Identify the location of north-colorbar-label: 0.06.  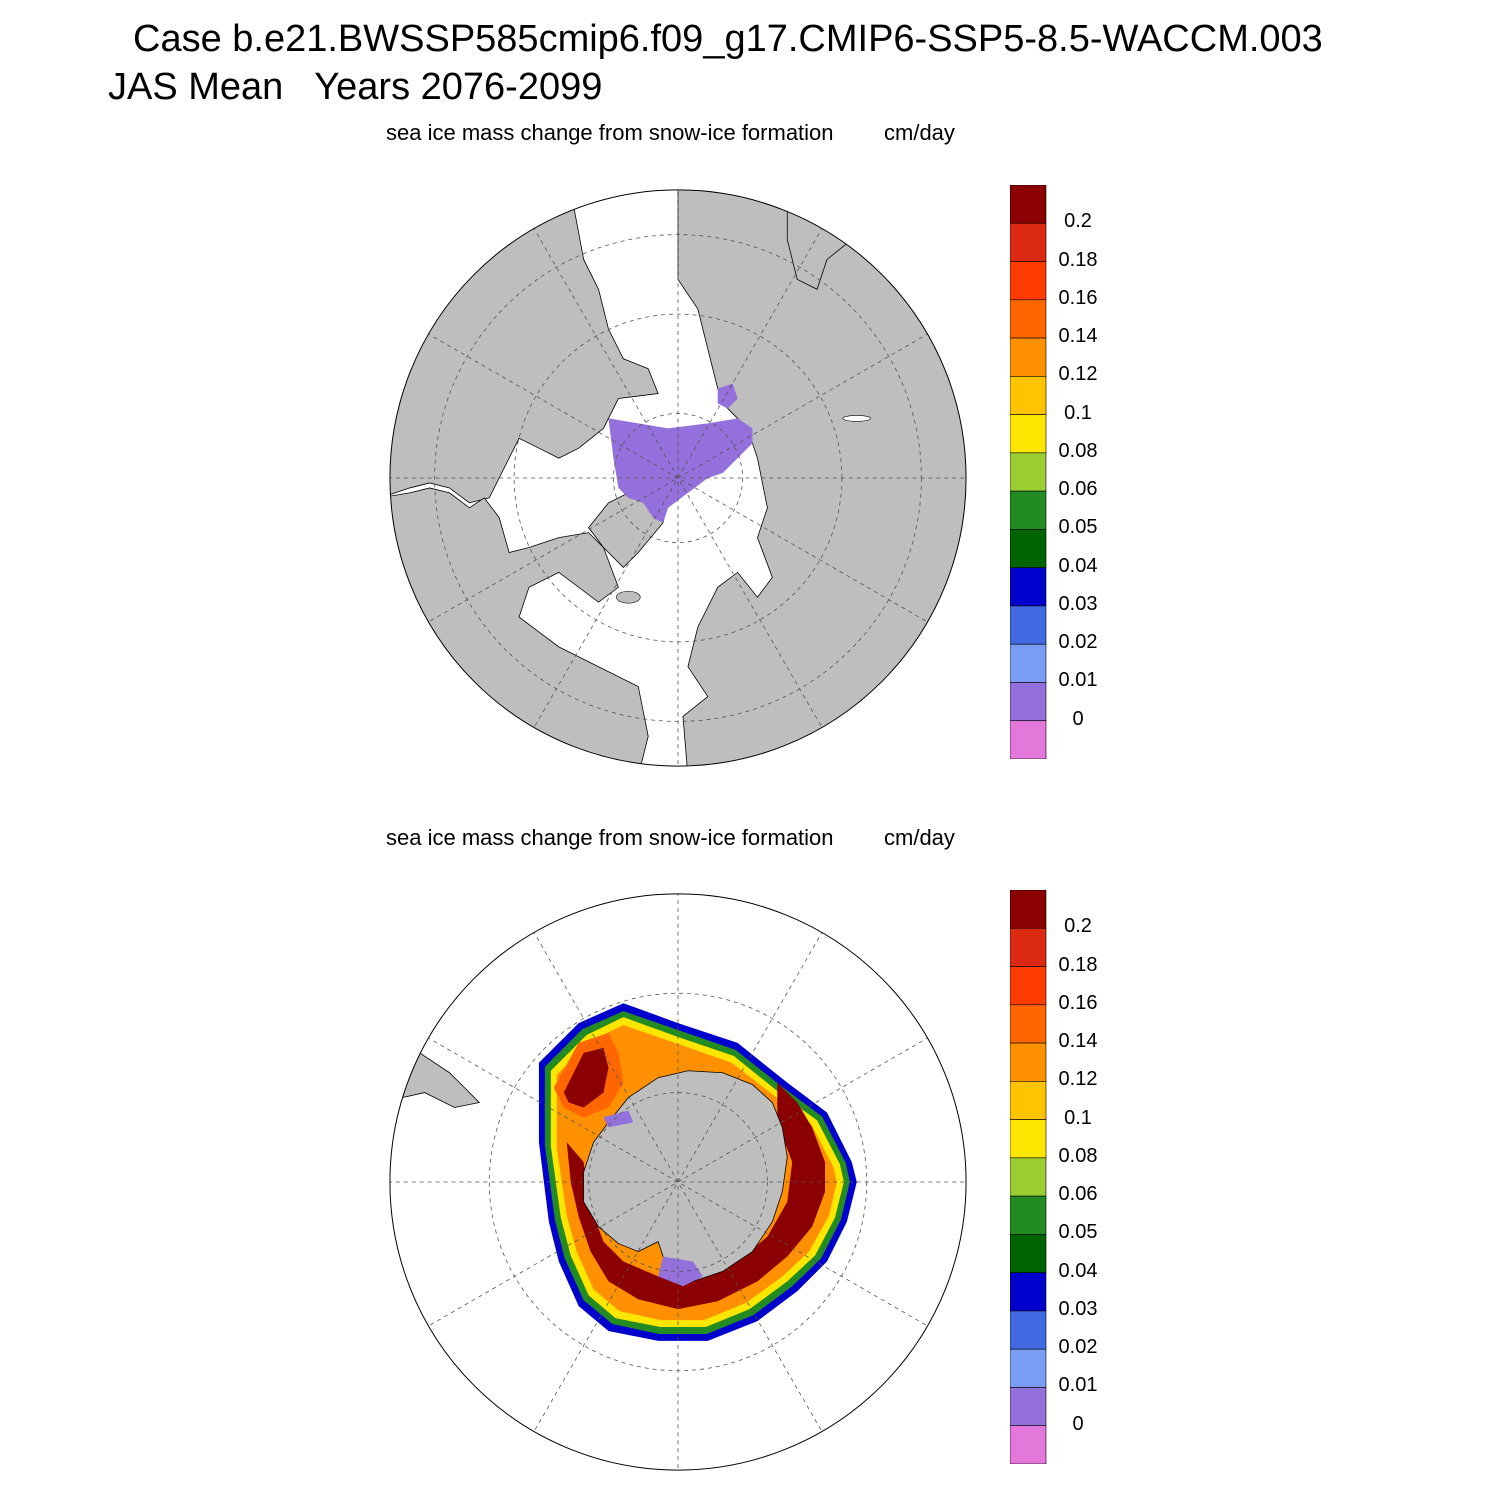
(1078, 489).